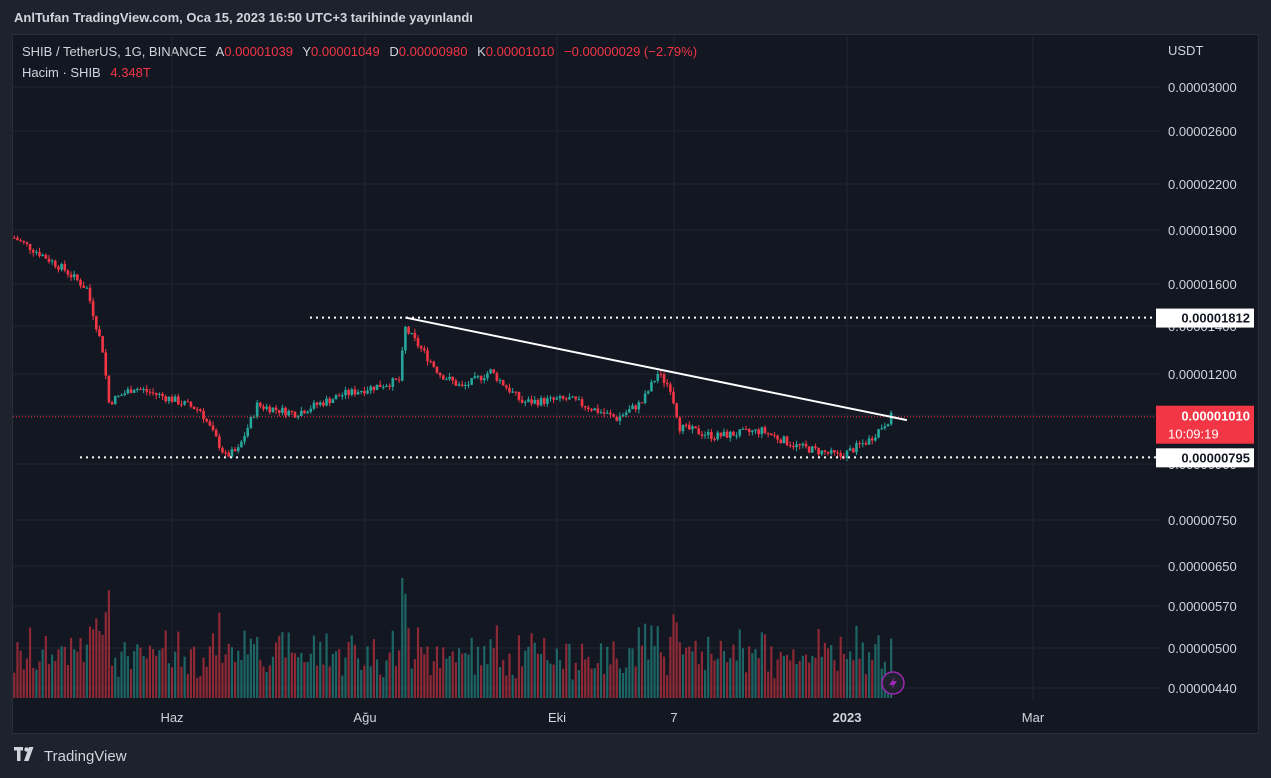 The height and width of the screenshot is (778, 1271). I want to click on change-value: −0.00000029 (−2.79%), so click(631, 51).